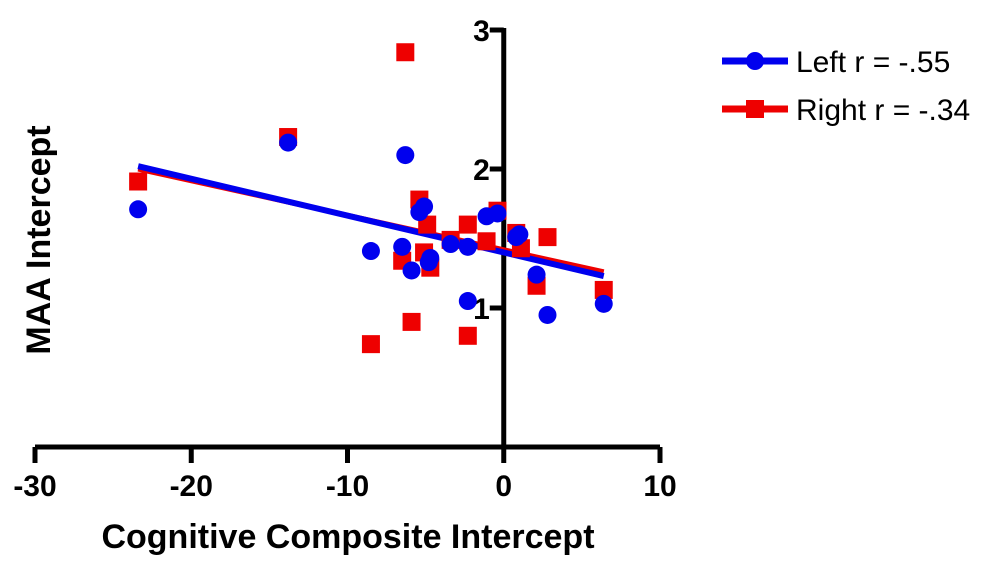 The height and width of the screenshot is (568, 1000). I want to click on x-tick-label: -10, so click(347, 486).